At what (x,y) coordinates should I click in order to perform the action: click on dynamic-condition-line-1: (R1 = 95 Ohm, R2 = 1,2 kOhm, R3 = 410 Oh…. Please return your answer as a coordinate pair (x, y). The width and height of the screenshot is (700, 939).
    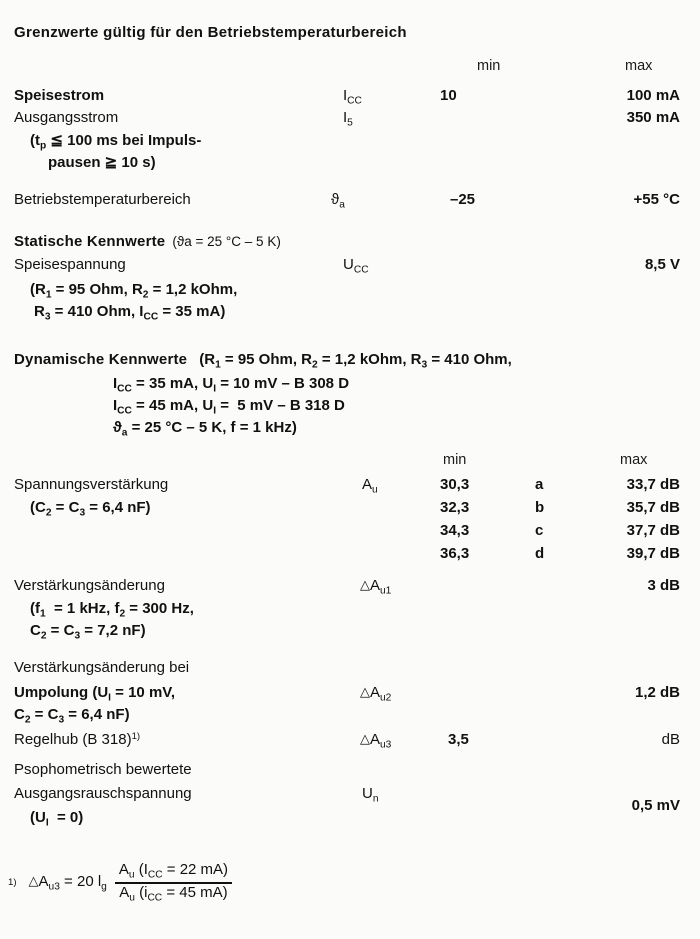
    Looking at the image, I should click on (355, 361).